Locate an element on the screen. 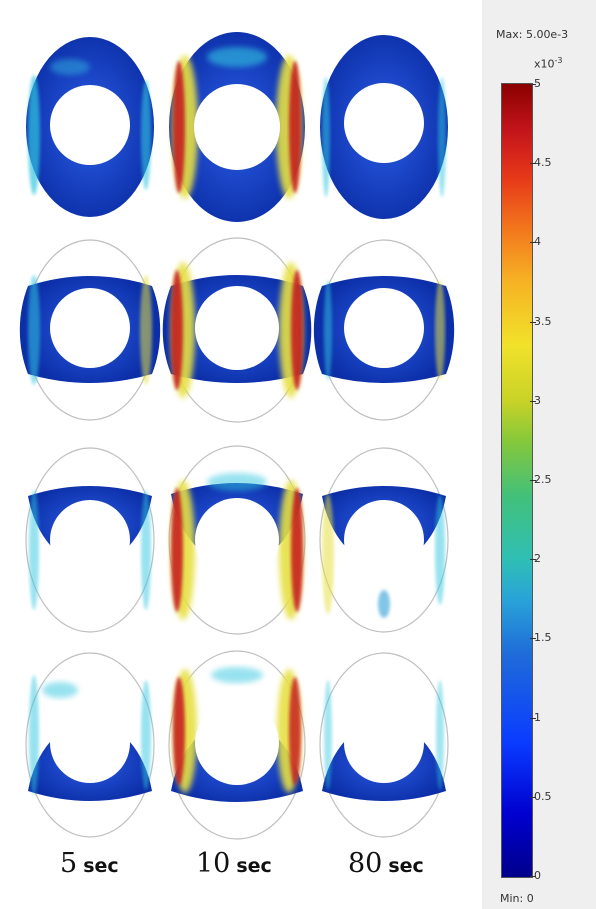 This screenshot has width=596, height=909. color-bar-tick-label: 1.5 is located at coordinates (543, 638).